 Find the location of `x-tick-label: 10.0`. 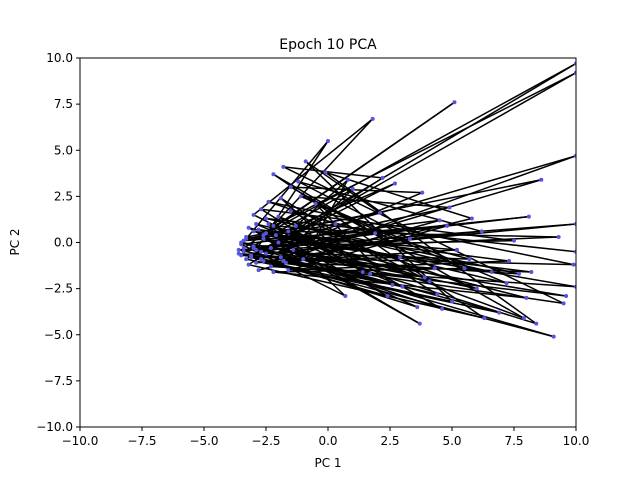

x-tick-label: 10.0 is located at coordinates (576, 441).